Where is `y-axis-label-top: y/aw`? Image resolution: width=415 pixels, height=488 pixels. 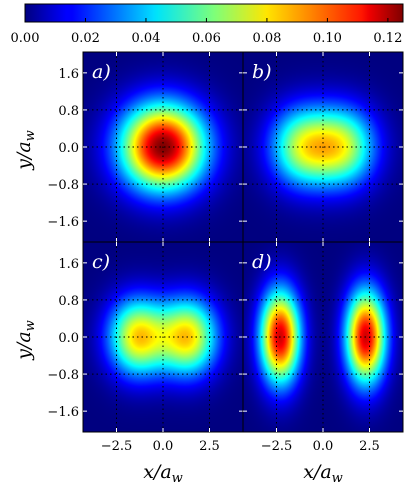
y-axis-label-top: y/aw is located at coordinates (25, 150).